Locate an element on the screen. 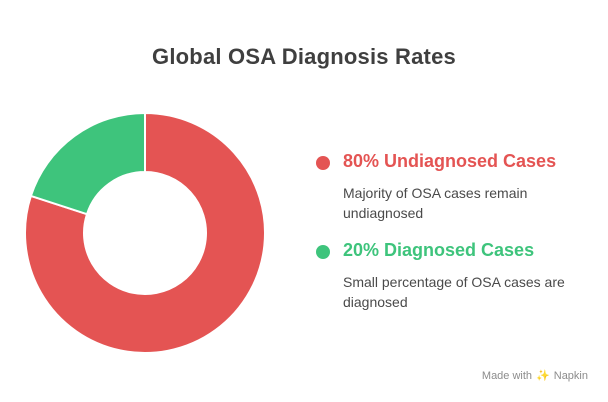 The height and width of the screenshot is (402, 608). legend-label-diagnosed: 20% Diagnosed Cases is located at coordinates (439, 250).